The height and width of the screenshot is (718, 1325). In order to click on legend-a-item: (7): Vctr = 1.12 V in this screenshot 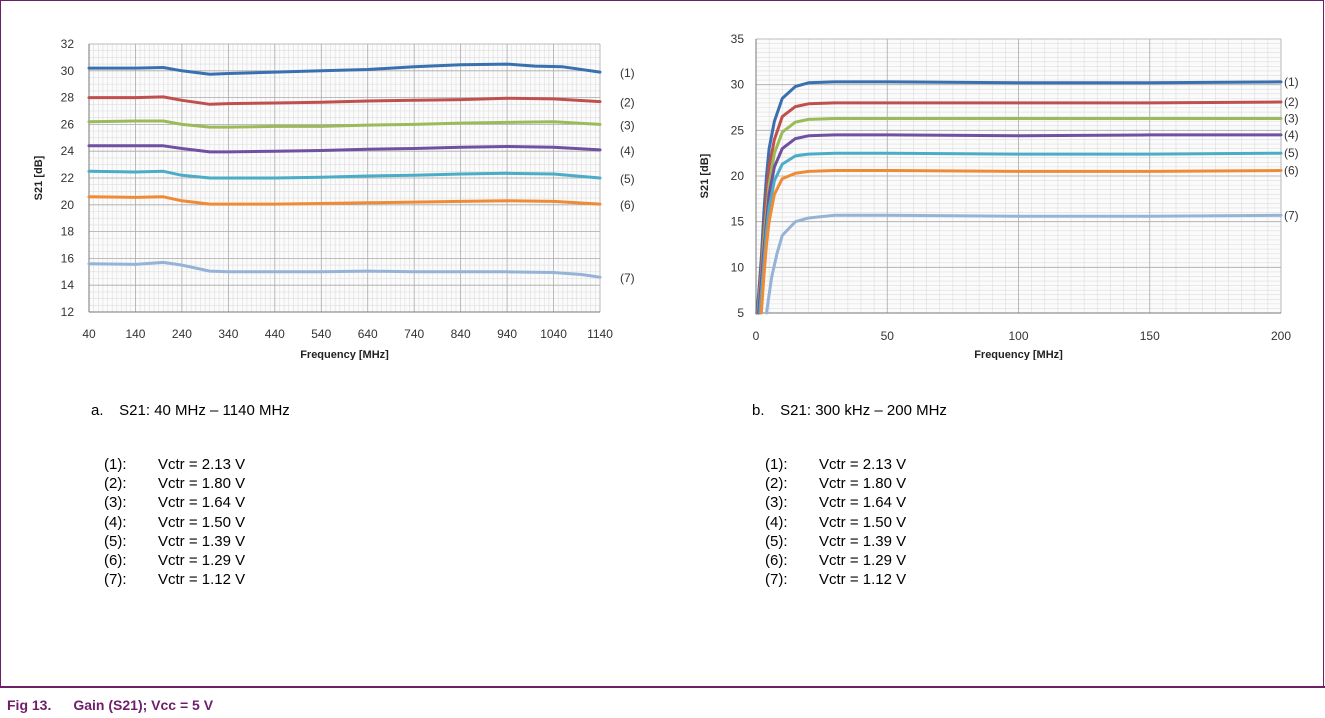, I will do `click(174, 579)`.